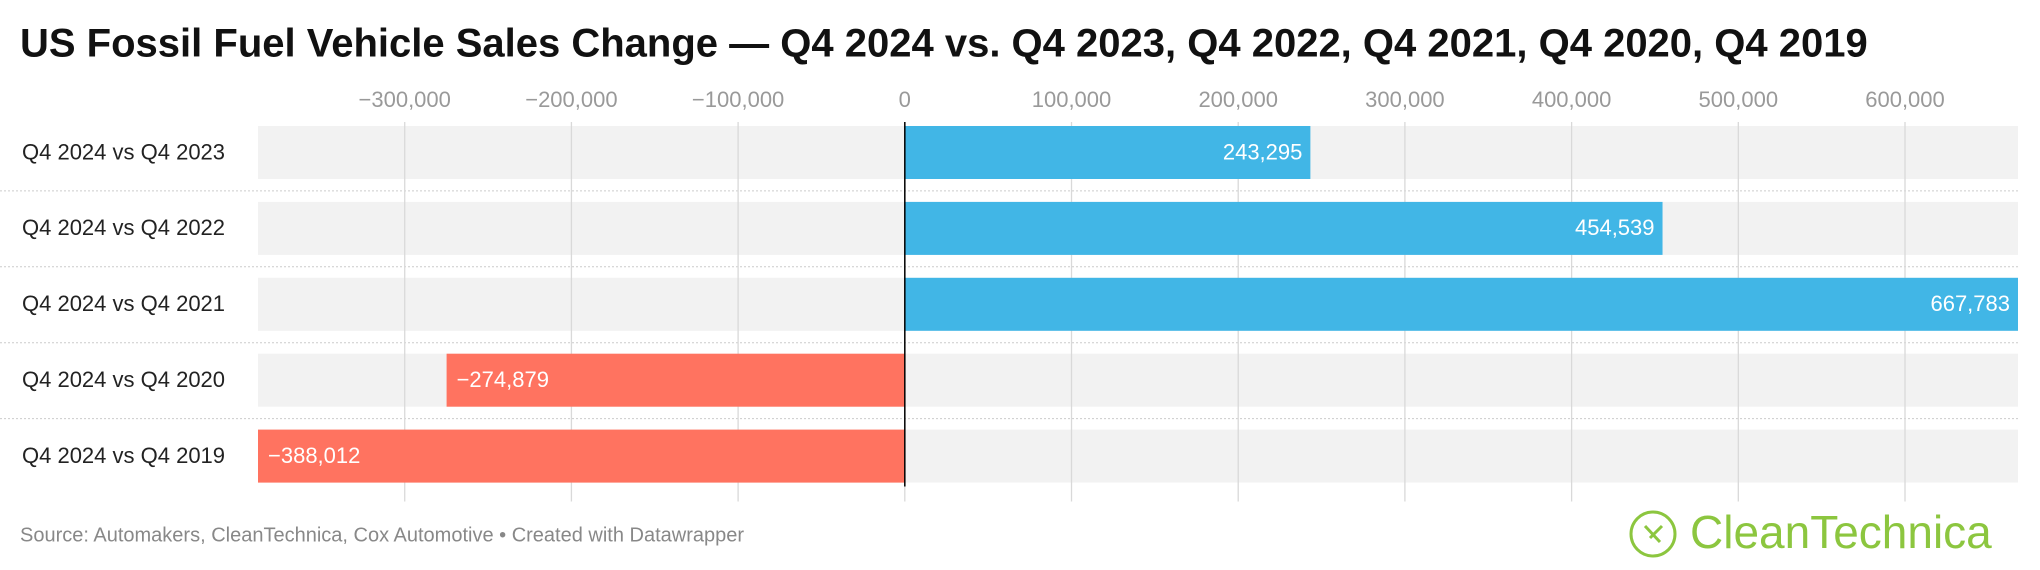 This screenshot has width=2040, height=570. Describe the element at coordinates (1970, 303) in the screenshot. I see `value-label: 667,783` at that location.